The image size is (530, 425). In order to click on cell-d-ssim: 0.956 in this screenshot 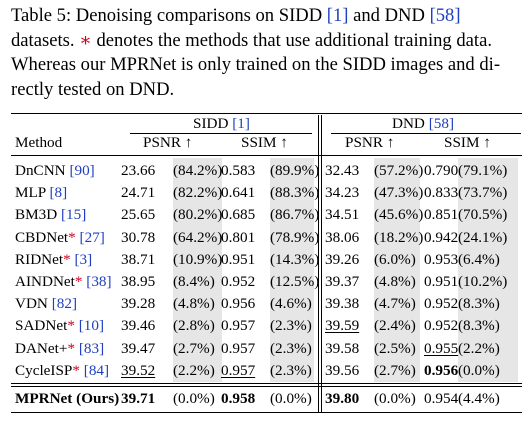, I will do `click(441, 370)`.